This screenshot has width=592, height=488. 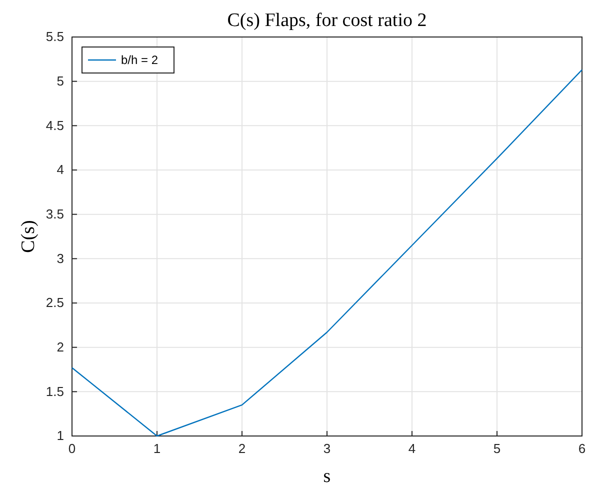 I want to click on x-tick-label: 3, so click(x=327, y=448).